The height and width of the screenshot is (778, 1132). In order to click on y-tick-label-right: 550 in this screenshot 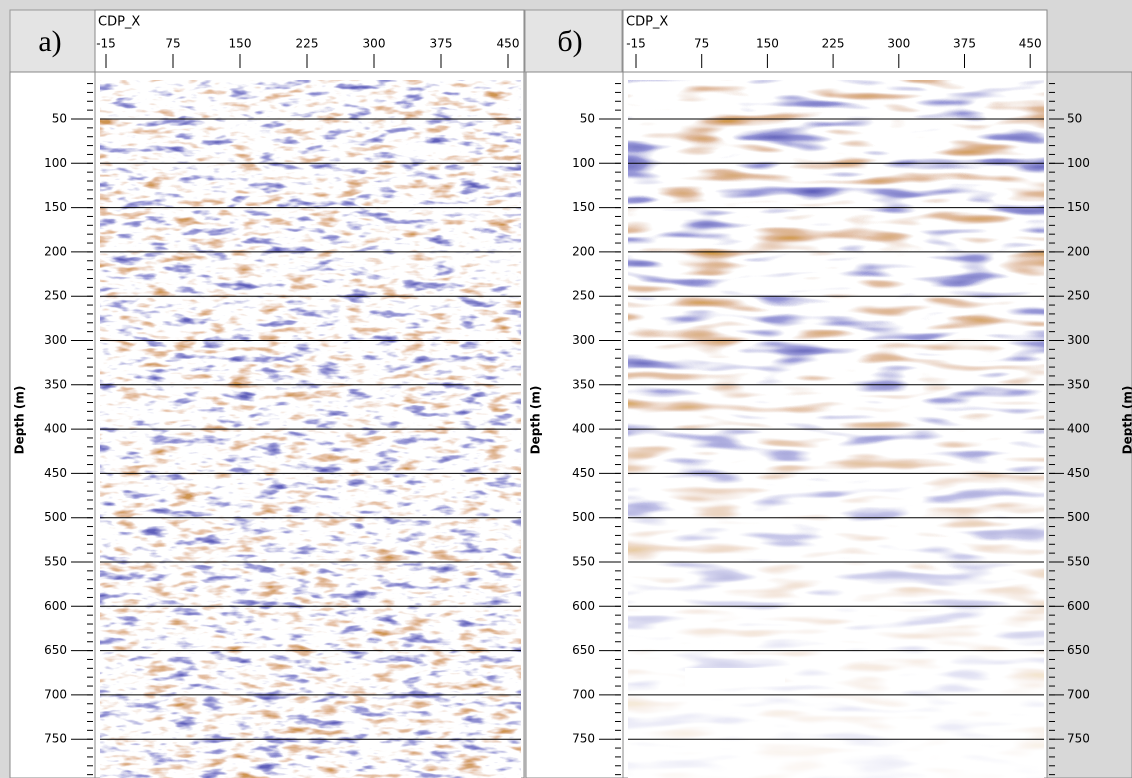, I will do `click(1078, 562)`.